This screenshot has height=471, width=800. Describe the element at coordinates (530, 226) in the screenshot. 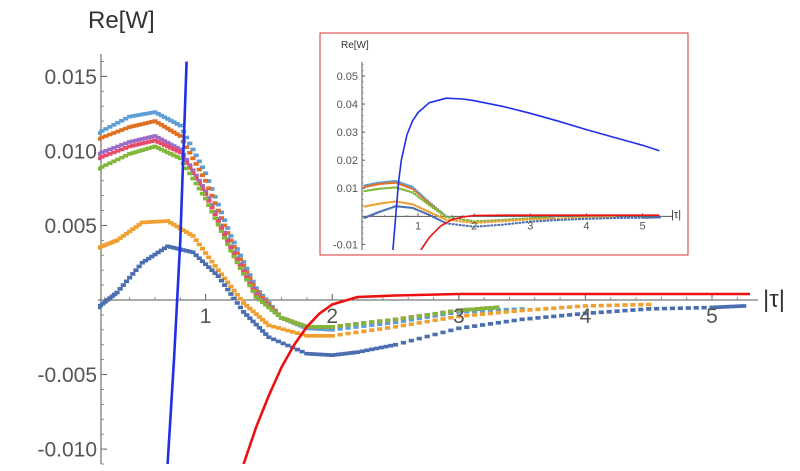

I see `inset-x-tick-label: 3` at that location.